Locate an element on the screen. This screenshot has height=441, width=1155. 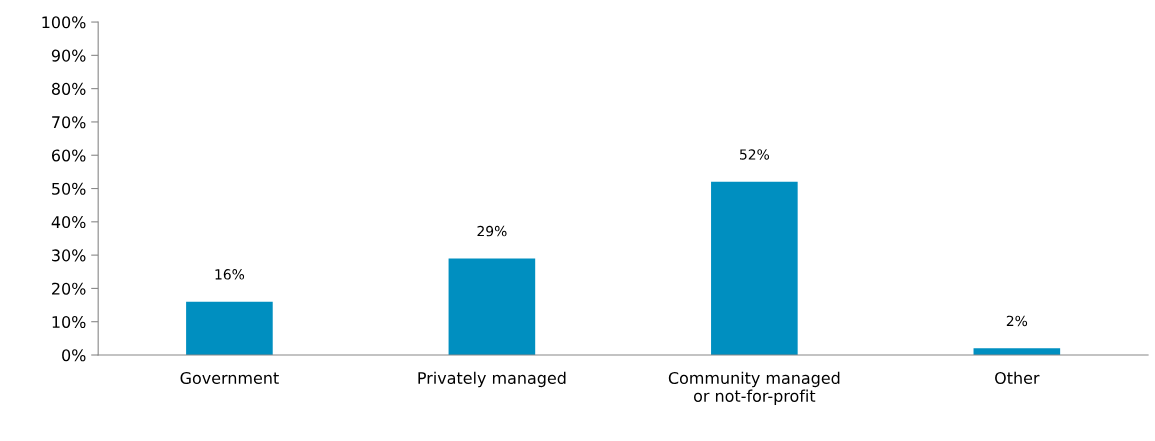
data-label: 52% is located at coordinates (755, 154).